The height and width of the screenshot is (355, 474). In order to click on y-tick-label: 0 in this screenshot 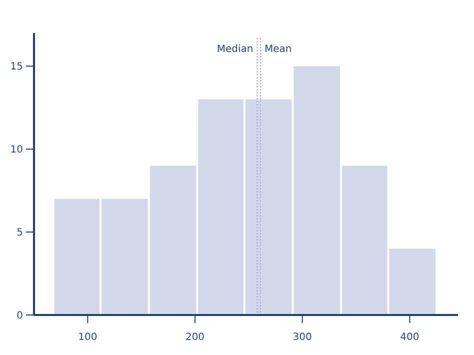, I will do `click(19, 316)`.